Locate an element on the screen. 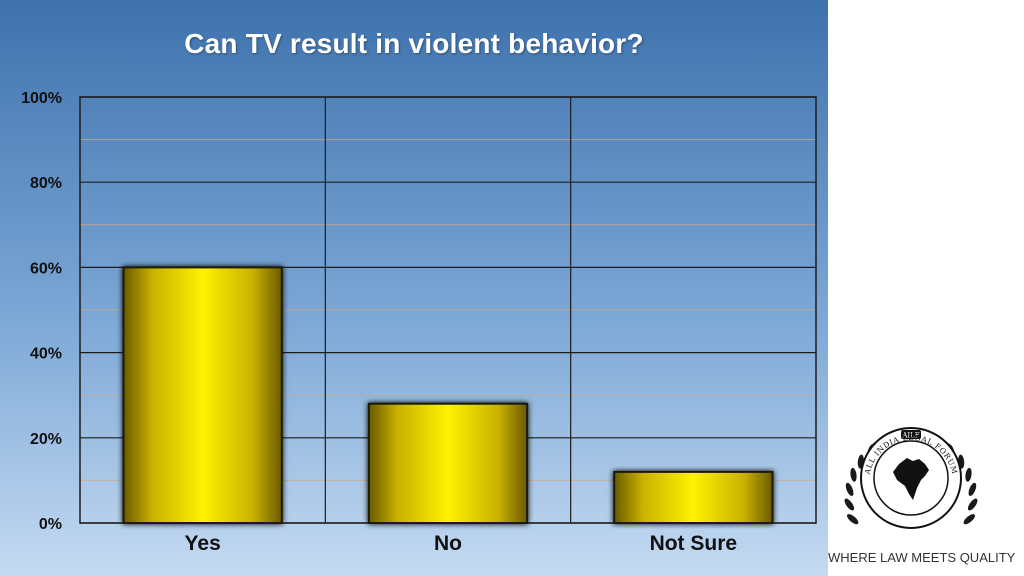 The width and height of the screenshot is (1024, 576). chart-title: Can TV result in violent behavior? is located at coordinates (414, 43).